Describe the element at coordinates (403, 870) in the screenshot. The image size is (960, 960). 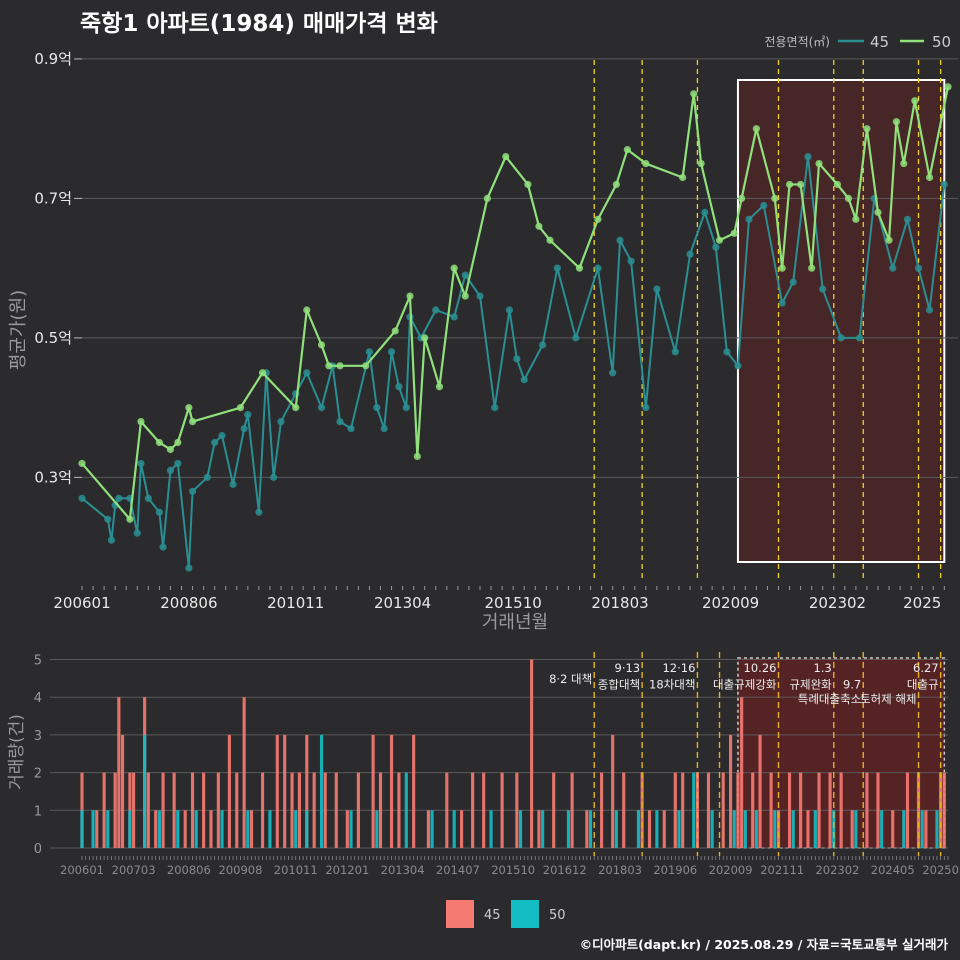
I see `bar-x-tick-label: 201304` at that location.